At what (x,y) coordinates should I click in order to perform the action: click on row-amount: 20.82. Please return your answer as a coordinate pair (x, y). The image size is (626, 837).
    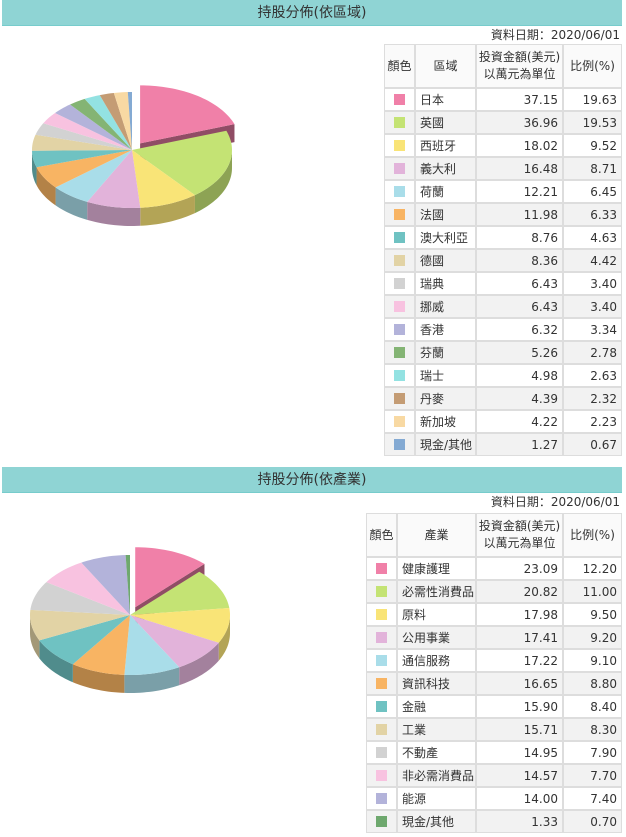
    Looking at the image, I should click on (519, 591).